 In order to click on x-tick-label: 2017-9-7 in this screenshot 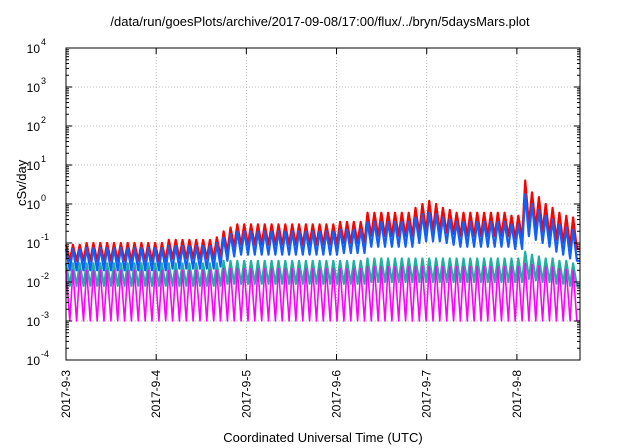, I will do `click(427, 394)`.